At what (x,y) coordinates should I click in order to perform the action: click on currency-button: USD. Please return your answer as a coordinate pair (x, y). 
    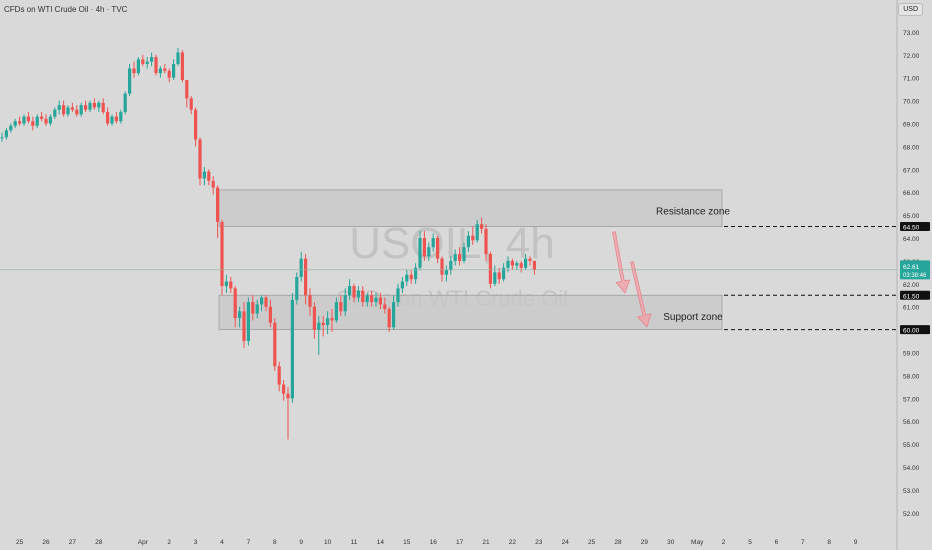
    Looking at the image, I should click on (910, 9).